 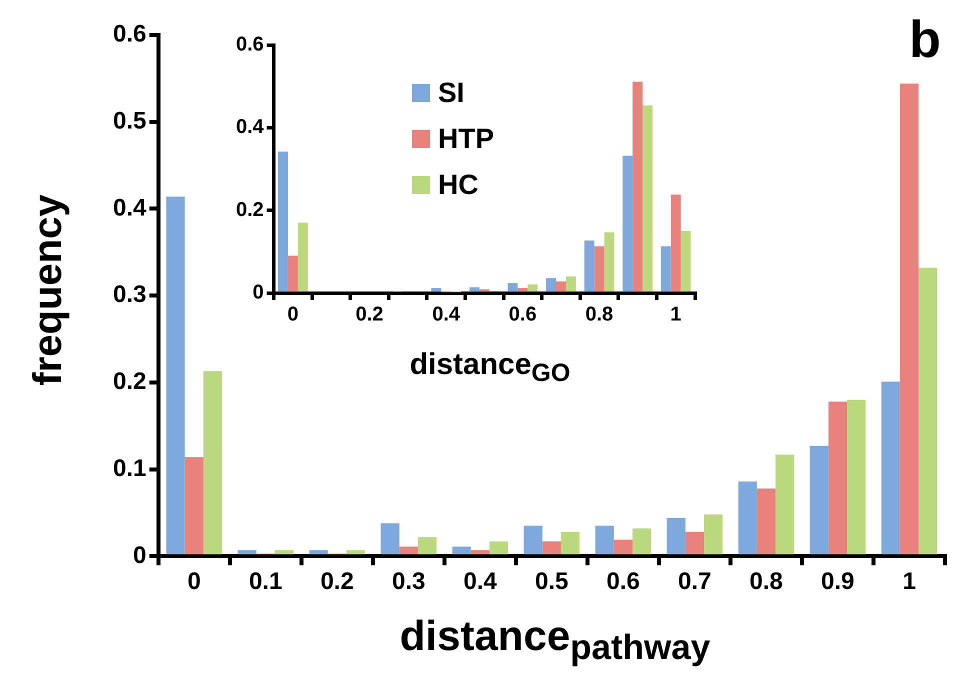 I want to click on legend-label: SI, so click(x=451, y=93).